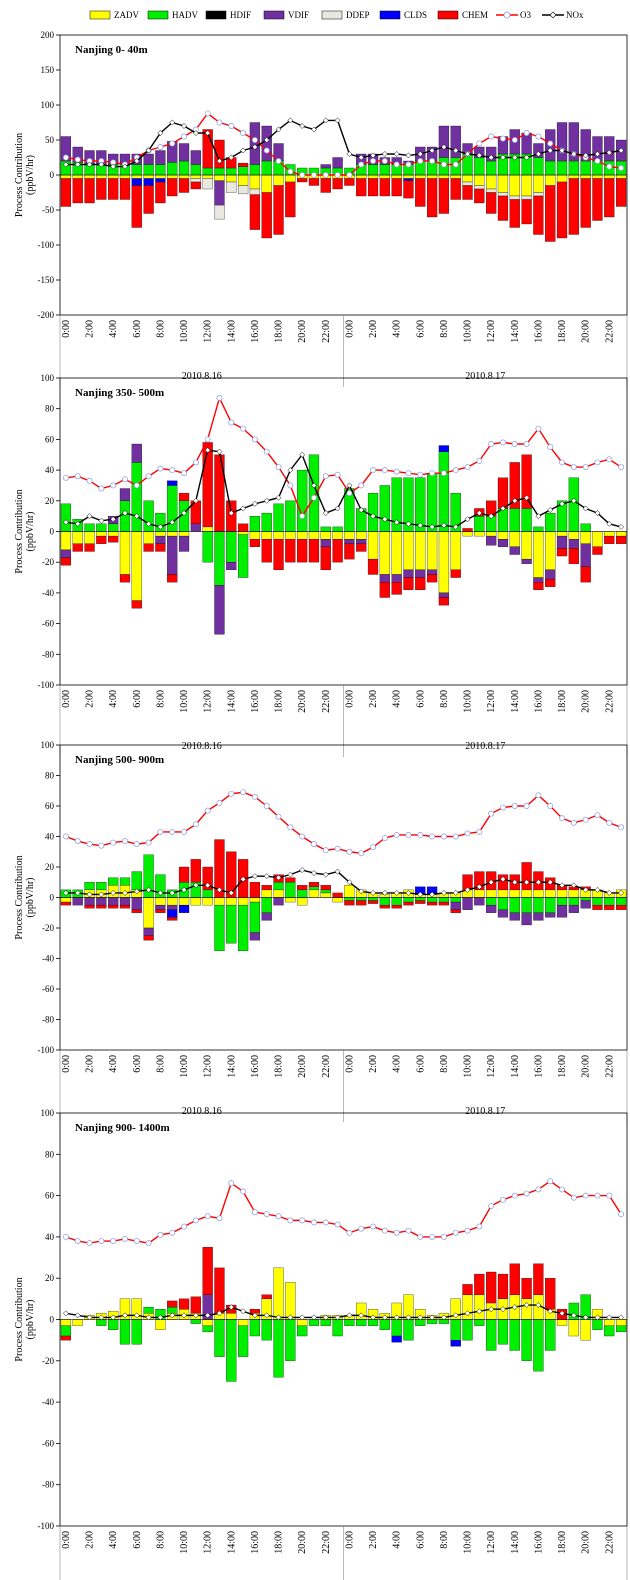  What do you see at coordinates (122, 1128) in the screenshot?
I see `panel-title: Nanjing 900- 1400m` at bounding box center [122, 1128].